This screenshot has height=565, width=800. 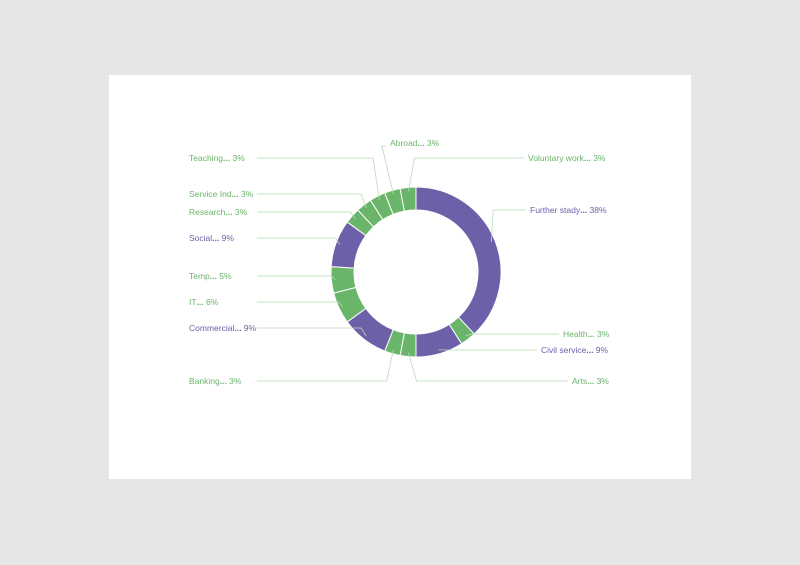 What do you see at coordinates (567, 158) in the screenshot?
I see `label-voluntary-work: Voluntary work... 3%` at bounding box center [567, 158].